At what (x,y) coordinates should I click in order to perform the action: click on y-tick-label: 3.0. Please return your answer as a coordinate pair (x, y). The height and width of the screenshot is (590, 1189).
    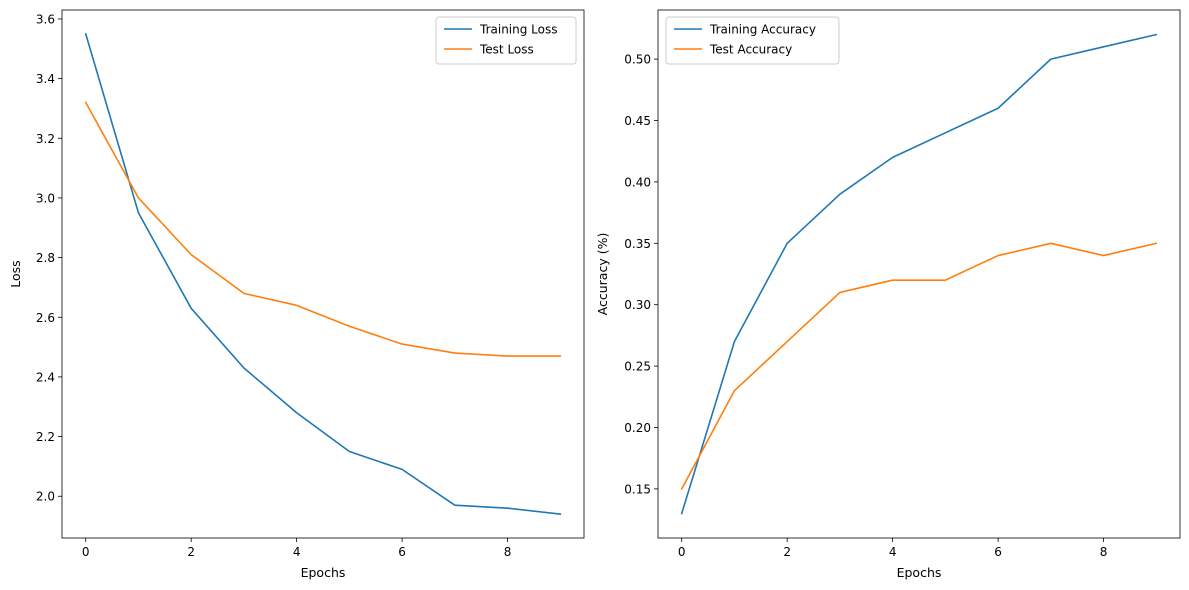
    Looking at the image, I should click on (45, 198).